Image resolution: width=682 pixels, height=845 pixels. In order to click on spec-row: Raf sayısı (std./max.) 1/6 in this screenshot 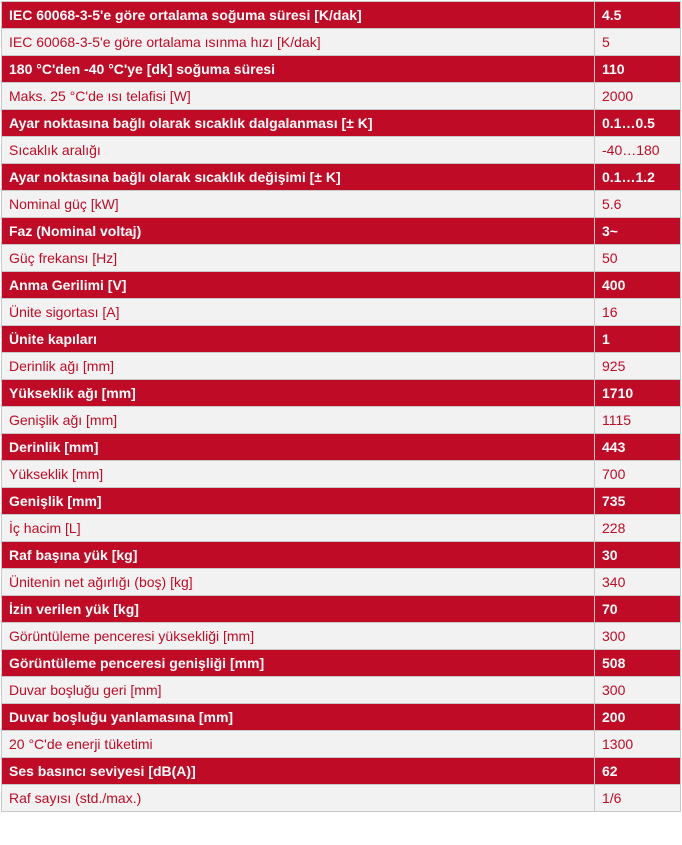, I will do `click(341, 798)`.